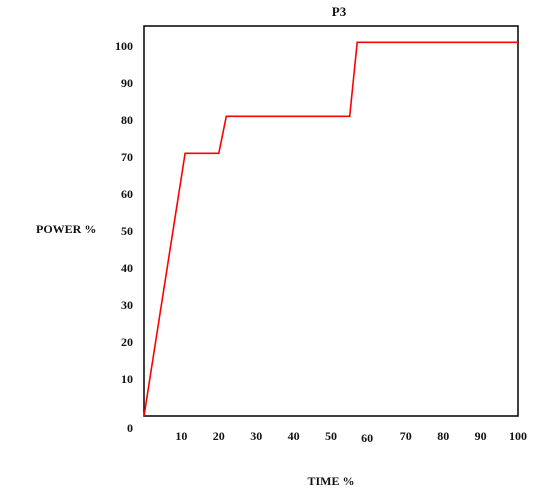 The height and width of the screenshot is (489, 556). I want to click on x-tick-label: 60, so click(367, 438).